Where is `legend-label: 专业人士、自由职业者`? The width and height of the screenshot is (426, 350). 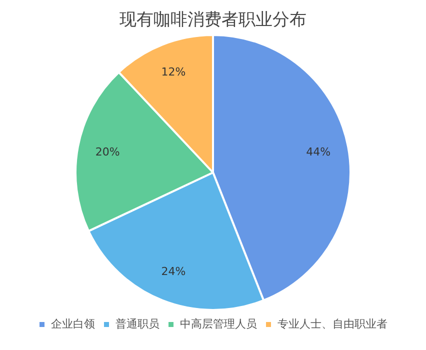 legend-label: 专业人士、自由职业者 is located at coordinates (333, 323).